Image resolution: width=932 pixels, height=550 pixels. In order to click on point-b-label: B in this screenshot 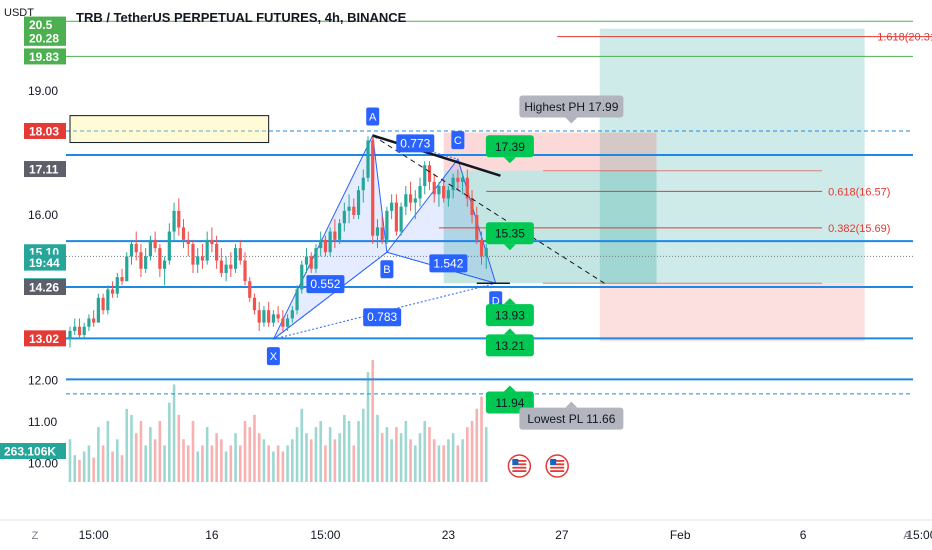, I will do `click(386, 270)`.